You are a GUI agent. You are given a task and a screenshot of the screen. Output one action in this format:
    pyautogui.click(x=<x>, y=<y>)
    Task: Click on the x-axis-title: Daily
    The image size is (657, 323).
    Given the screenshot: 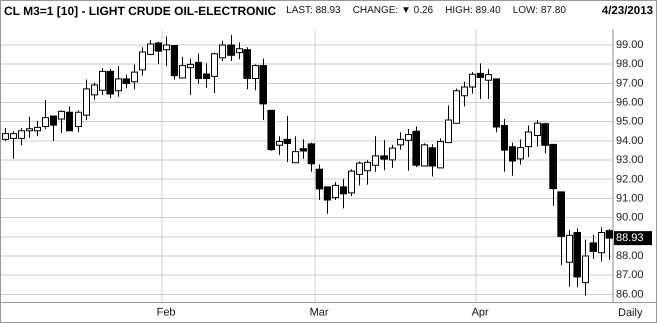 What is the action you would take?
    pyautogui.click(x=630, y=313)
    